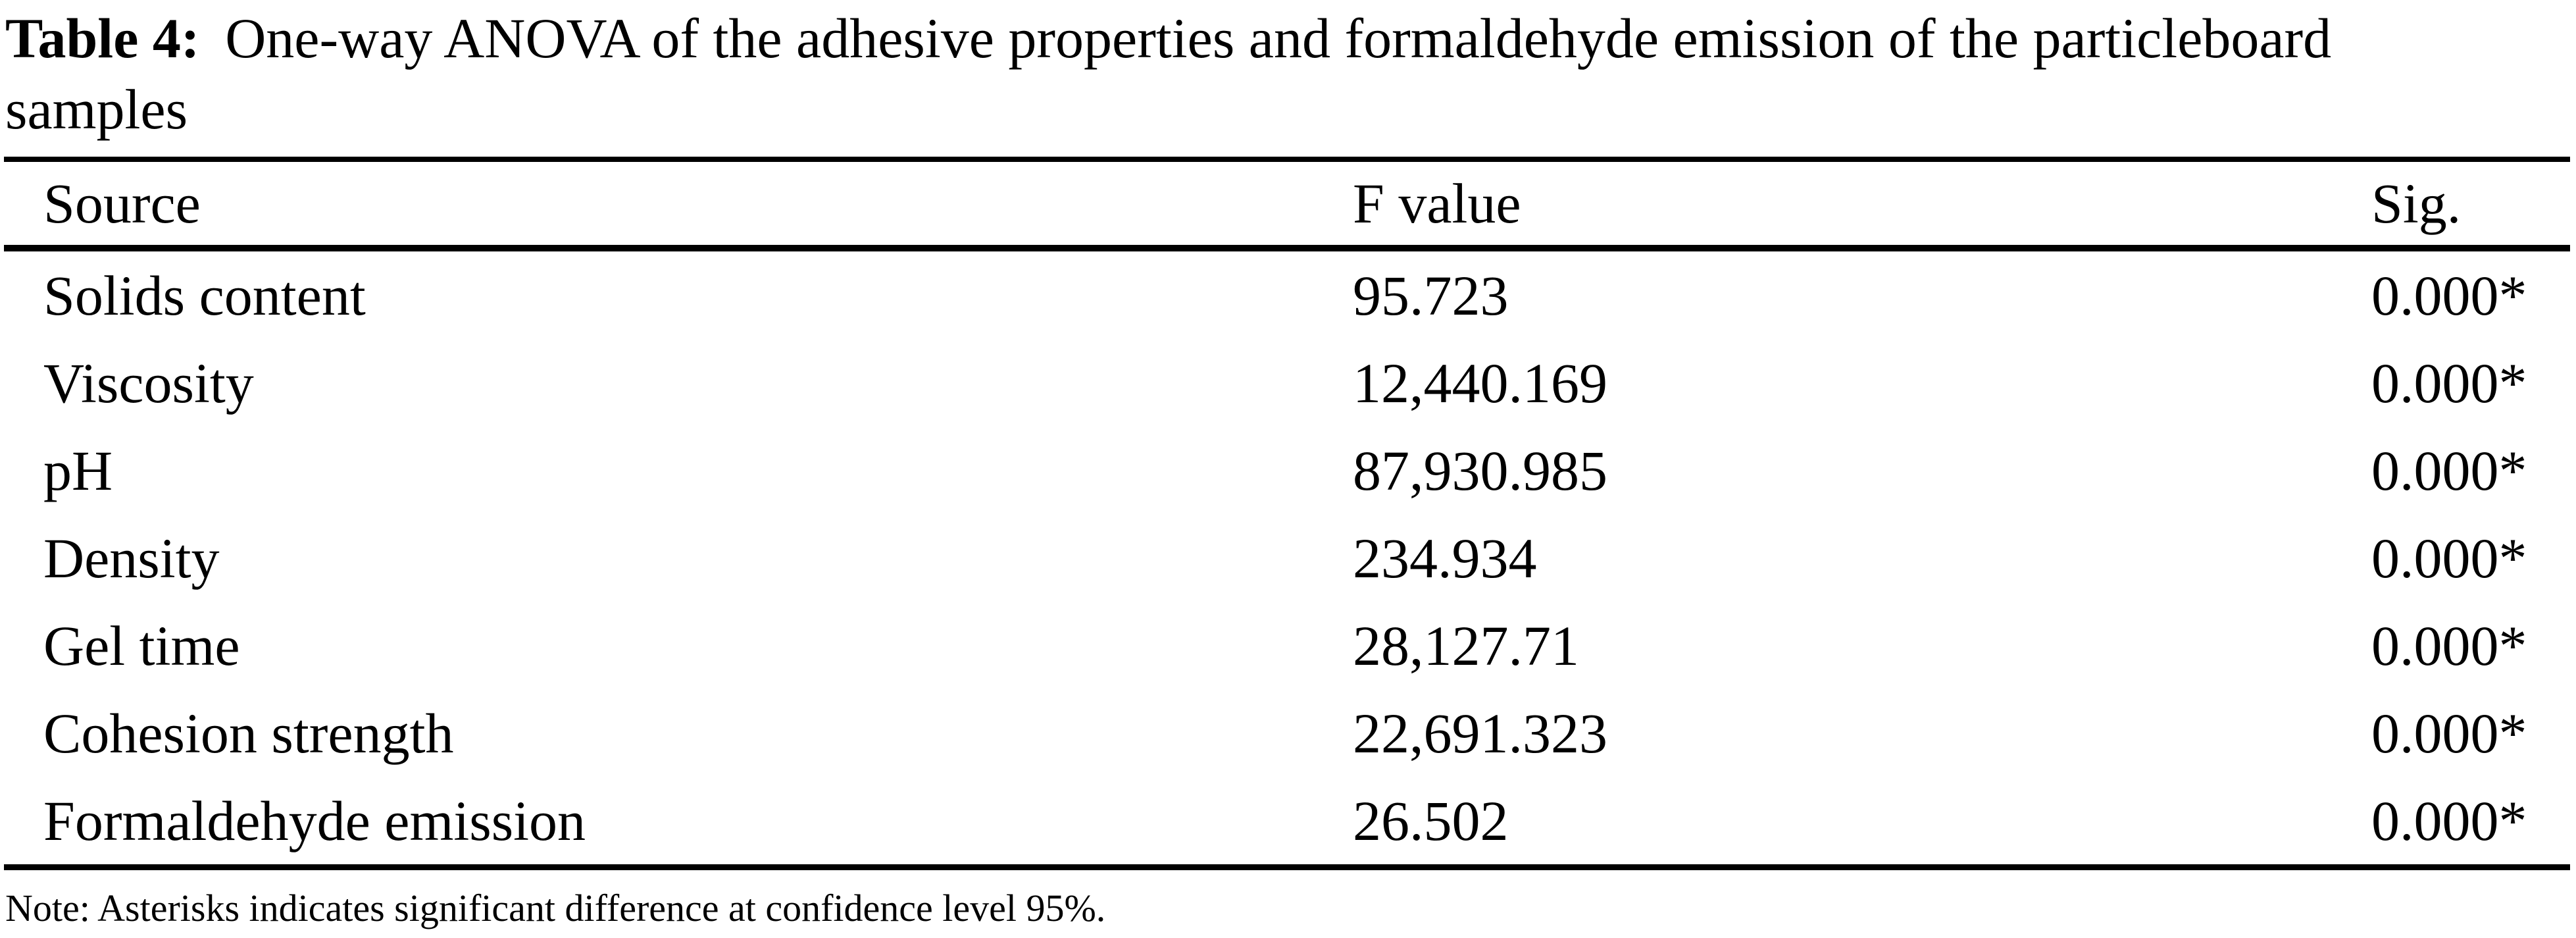  I want to click on source-cell: Formaldehyde emission, so click(314, 820).